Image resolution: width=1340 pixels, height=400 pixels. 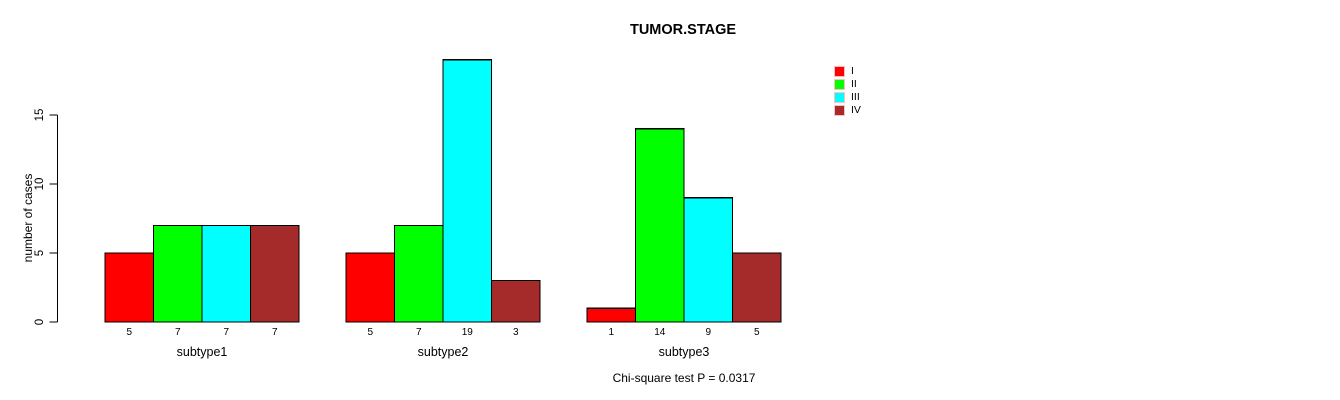 I want to click on legend-label: I, so click(x=852, y=71).